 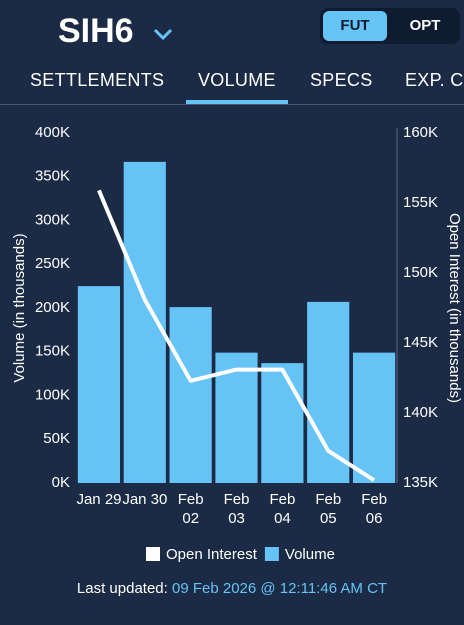 What do you see at coordinates (19, 307) in the screenshot?
I see `y-axis-label: Volume (in thousands)` at bounding box center [19, 307].